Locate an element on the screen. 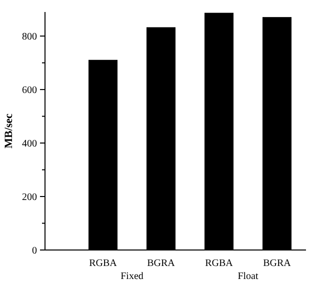  y-axis-title: MB/sec is located at coordinates (9, 130).